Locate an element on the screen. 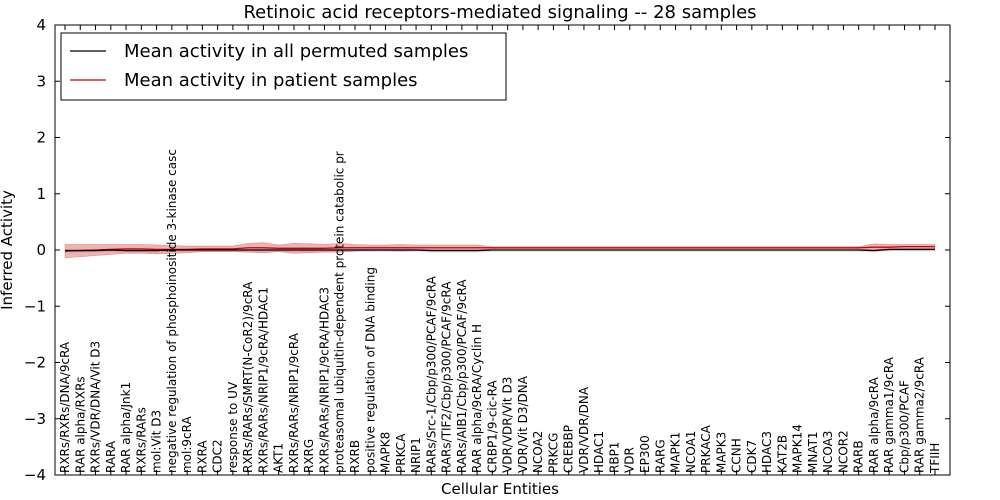 This screenshot has width=1000, height=500. category-label: RBP1 is located at coordinates (614, 457).